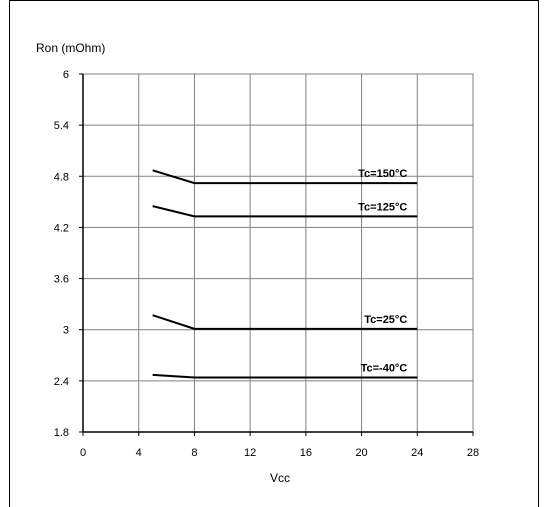 This screenshot has height=507, width=548. What do you see at coordinates (61, 177) in the screenshot?
I see `y-tick-label: 4.8` at bounding box center [61, 177].